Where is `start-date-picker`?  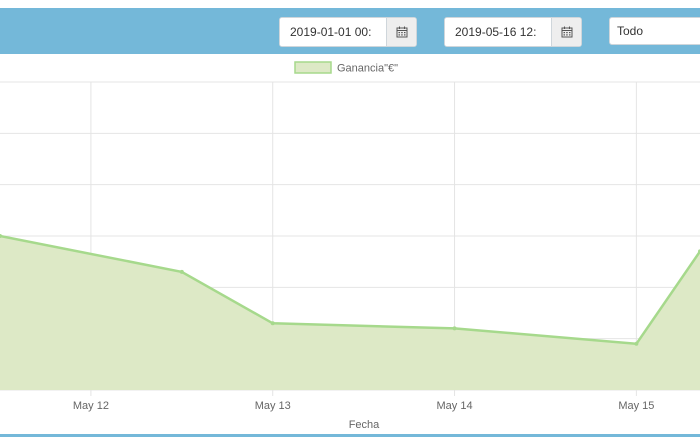
start-date-picker is located at coordinates (348, 32).